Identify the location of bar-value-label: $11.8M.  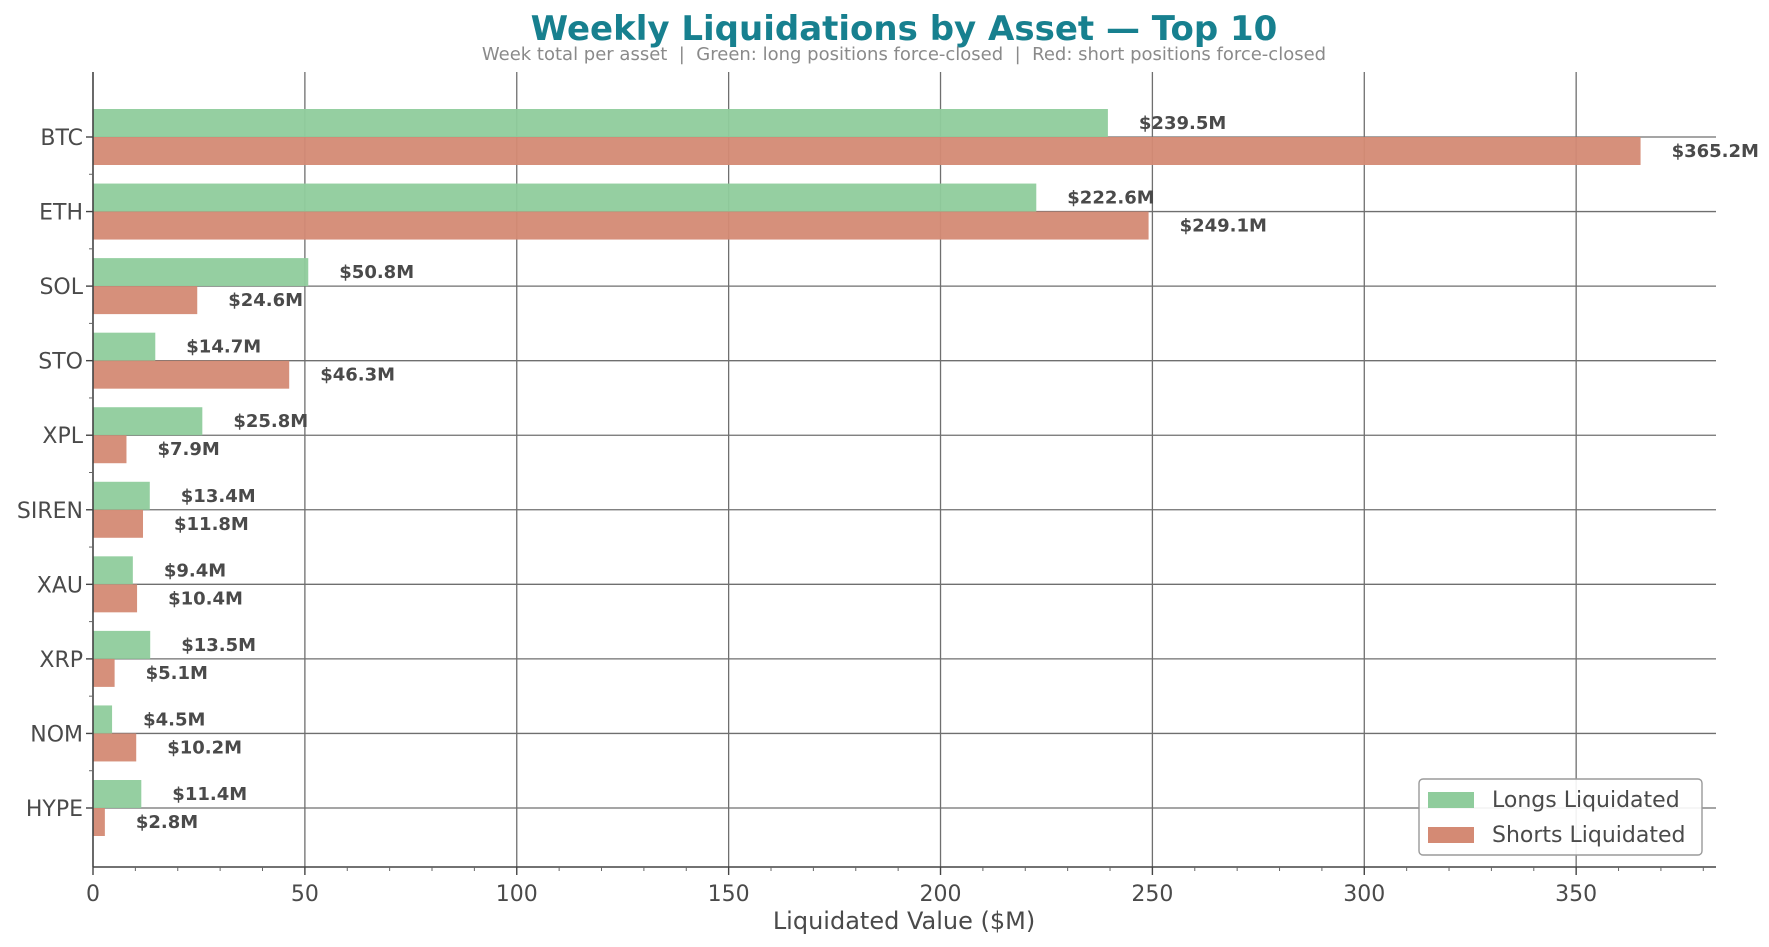
(211, 524).